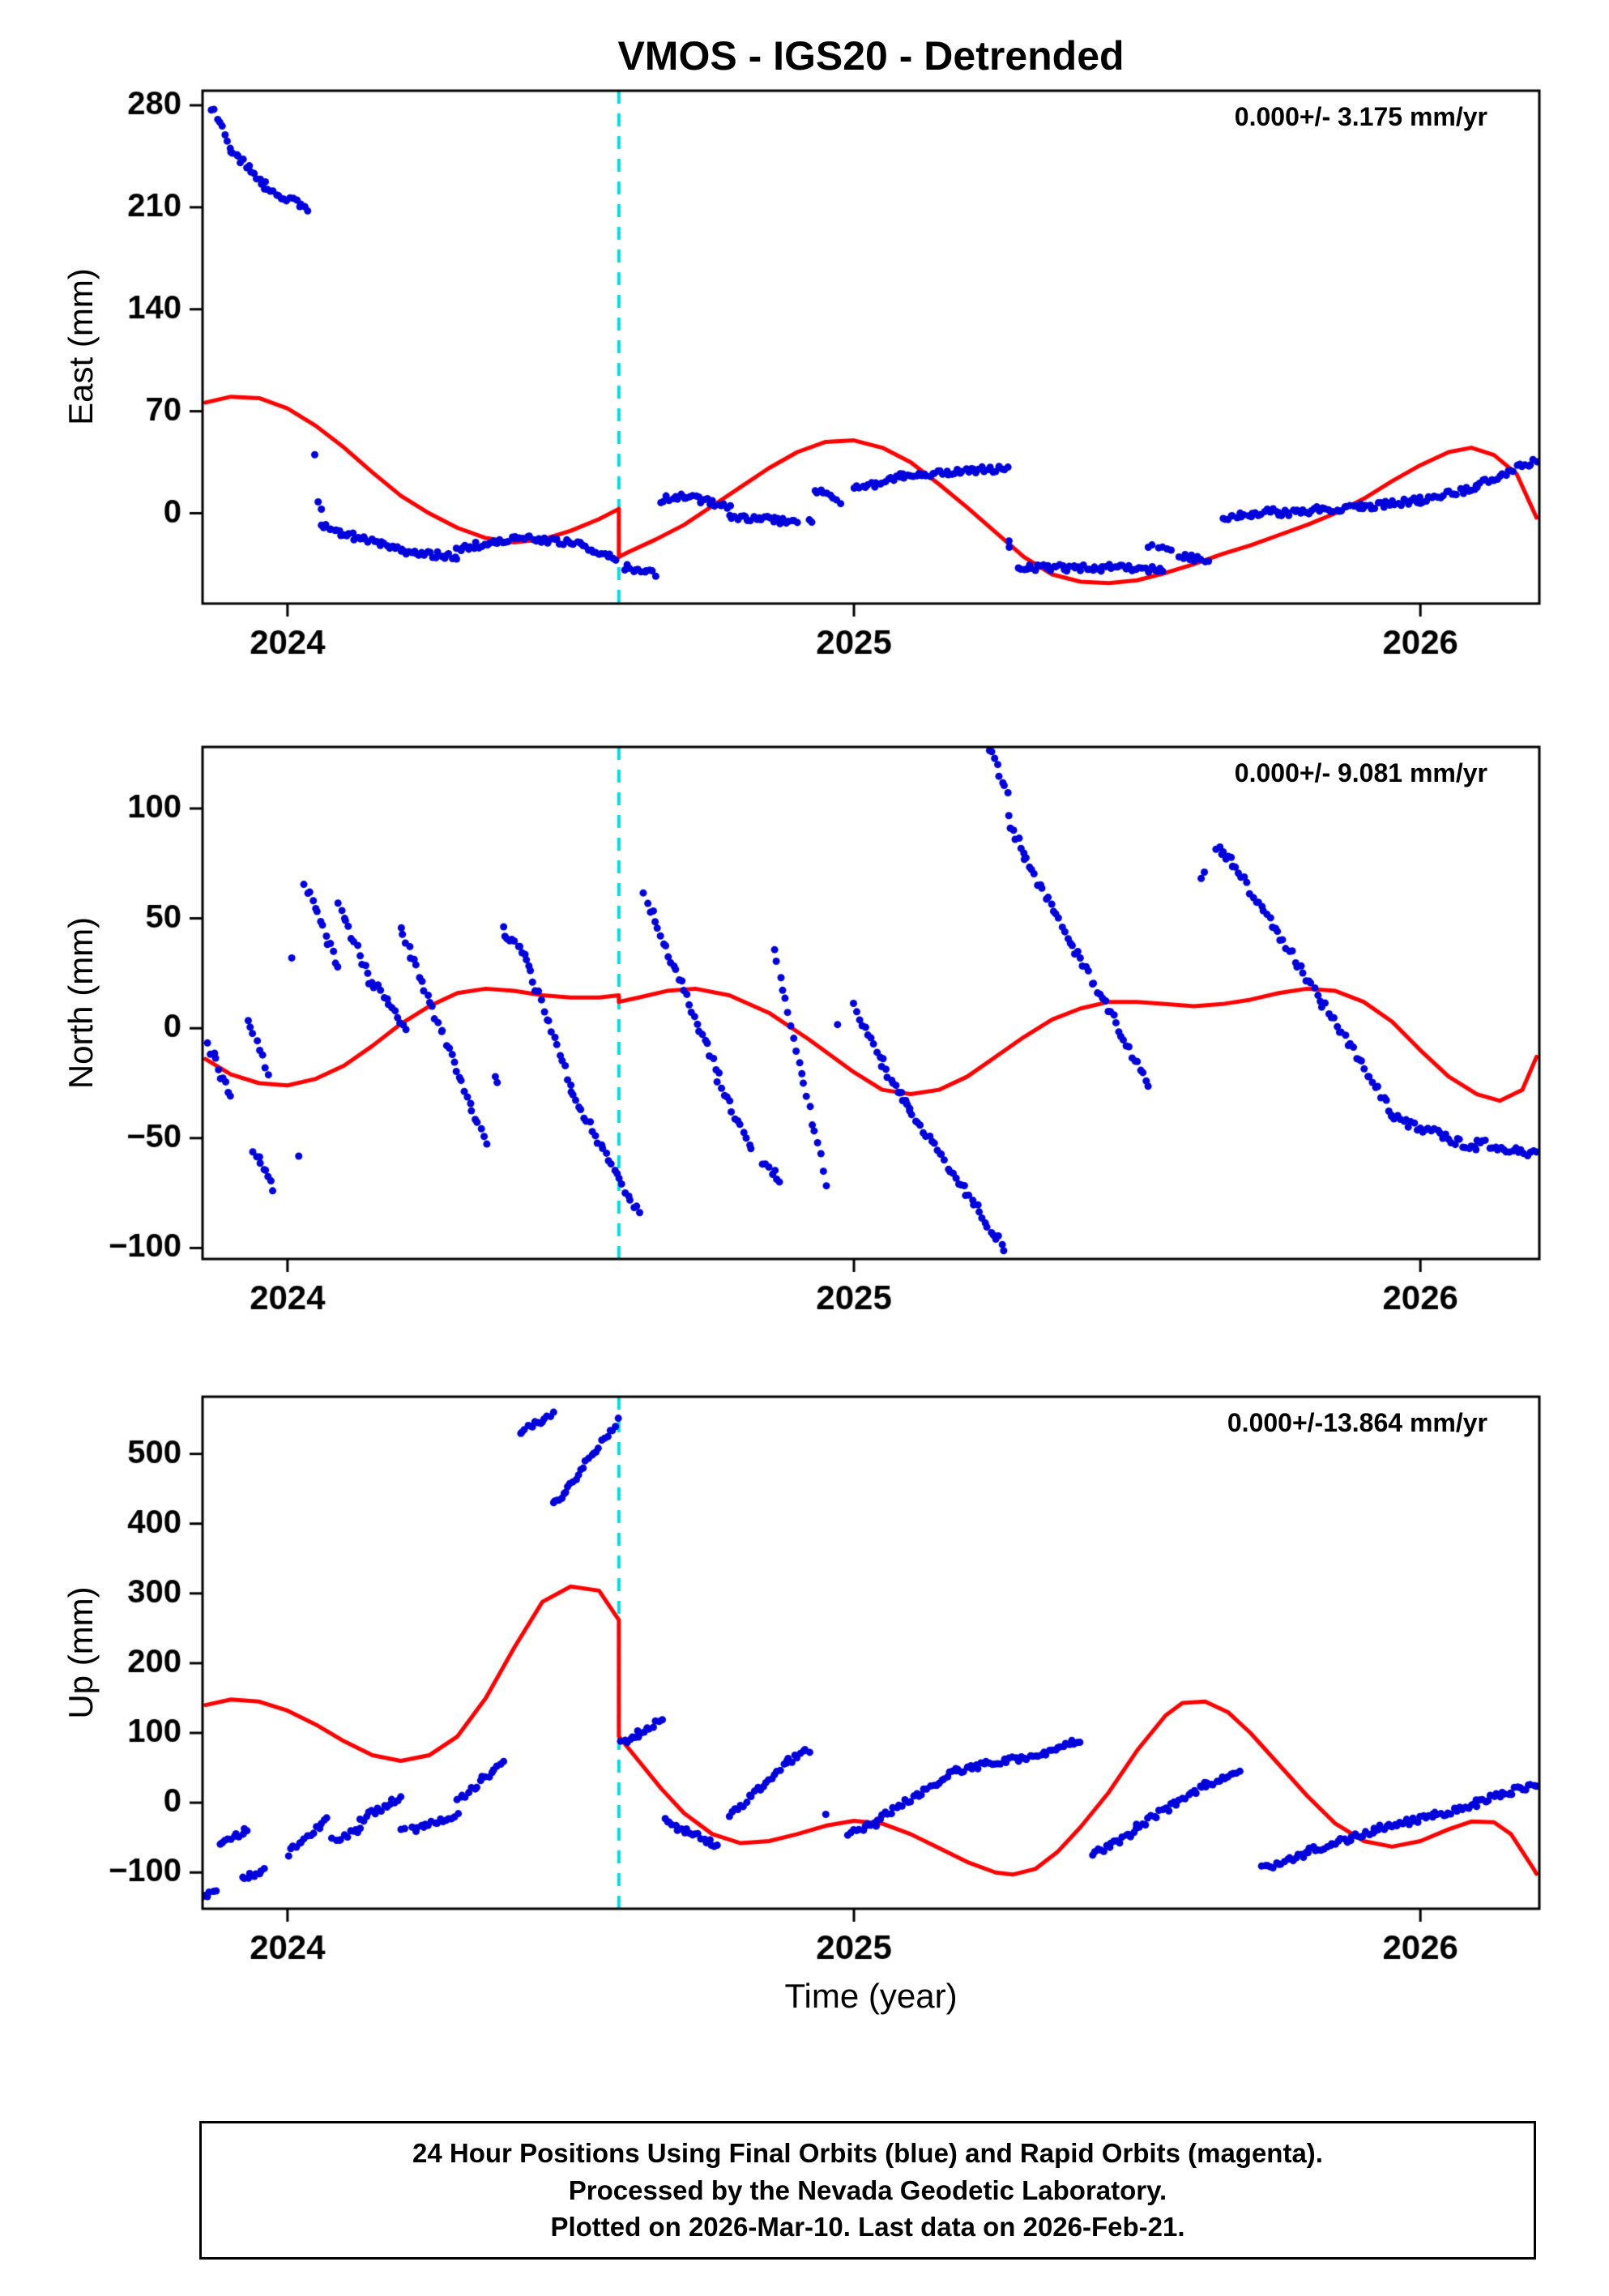 The image size is (1609, 2296). Describe the element at coordinates (871, 1996) in the screenshot. I see `x-axis-label: Time (year)` at that location.